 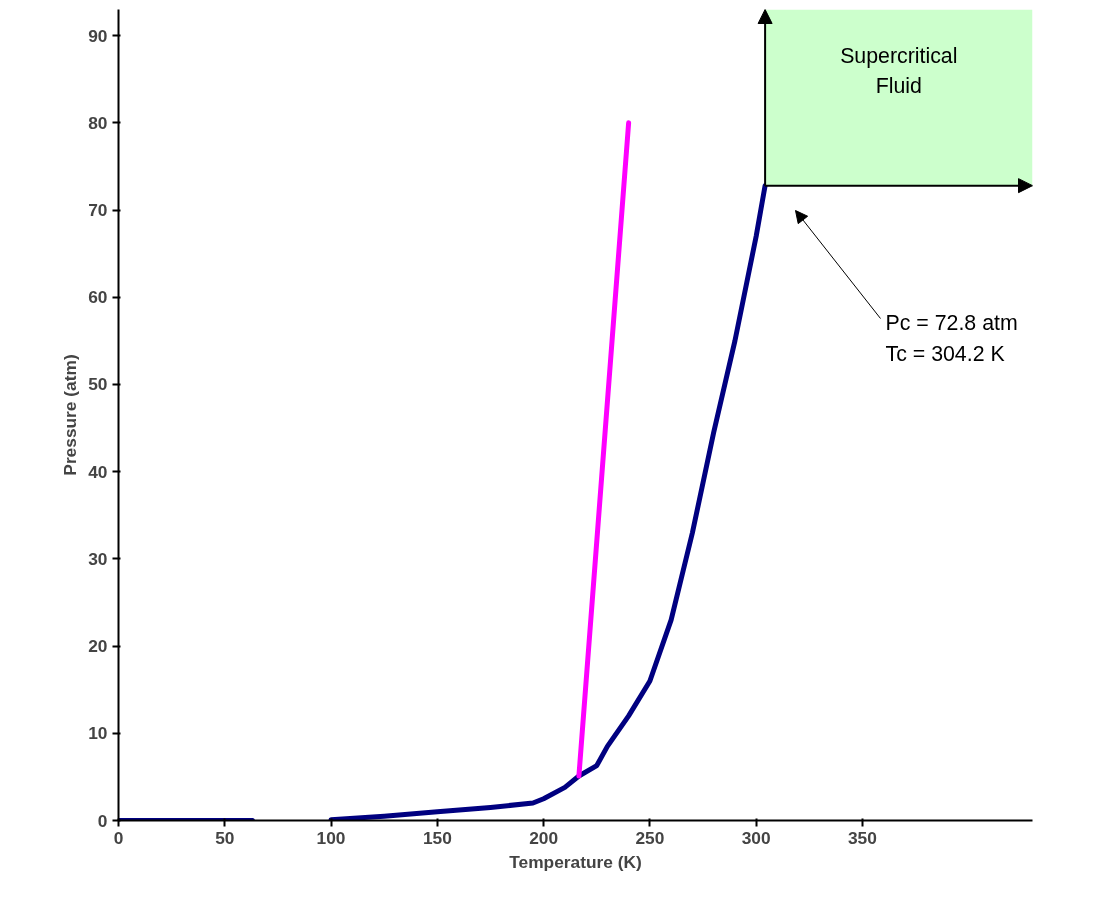 I want to click on x-tick-label: 100, so click(x=331, y=837).